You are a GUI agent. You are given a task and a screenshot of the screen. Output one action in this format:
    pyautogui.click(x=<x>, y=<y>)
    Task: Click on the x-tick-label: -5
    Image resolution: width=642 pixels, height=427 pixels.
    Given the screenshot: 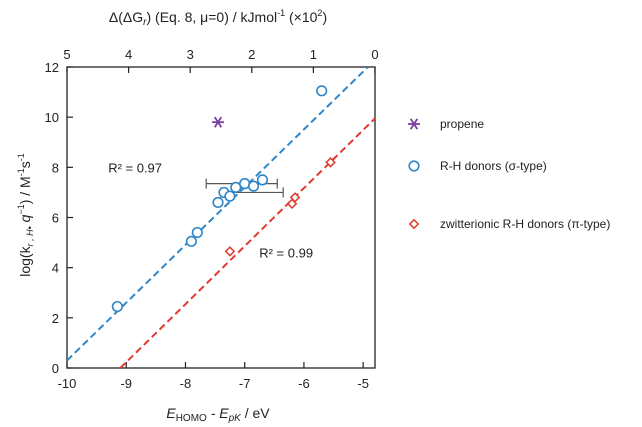 What is the action you would take?
    pyautogui.click(x=363, y=383)
    